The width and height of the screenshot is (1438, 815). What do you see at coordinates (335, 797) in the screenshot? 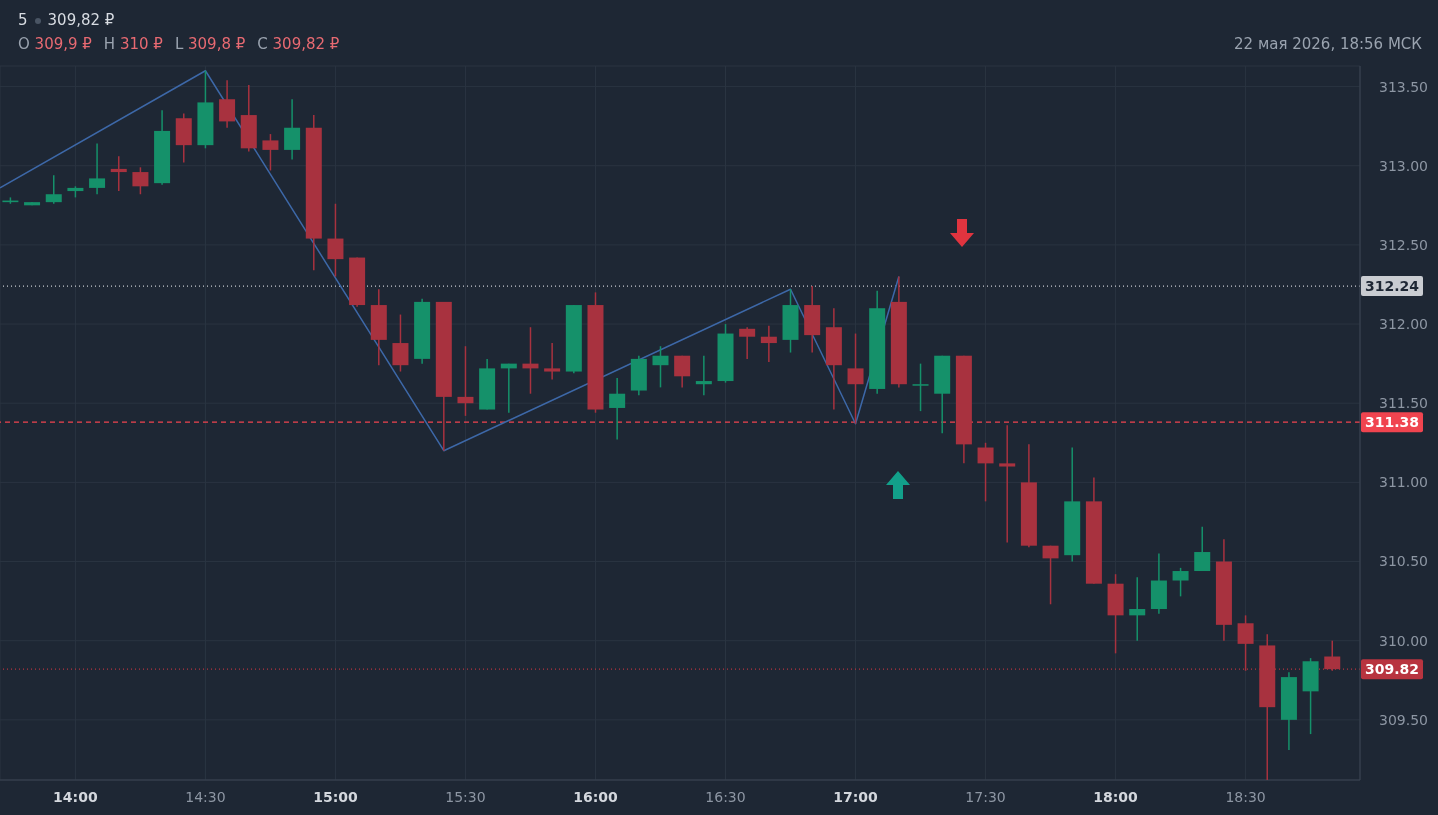
I see `x-tick-label: 15:00` at bounding box center [335, 797].